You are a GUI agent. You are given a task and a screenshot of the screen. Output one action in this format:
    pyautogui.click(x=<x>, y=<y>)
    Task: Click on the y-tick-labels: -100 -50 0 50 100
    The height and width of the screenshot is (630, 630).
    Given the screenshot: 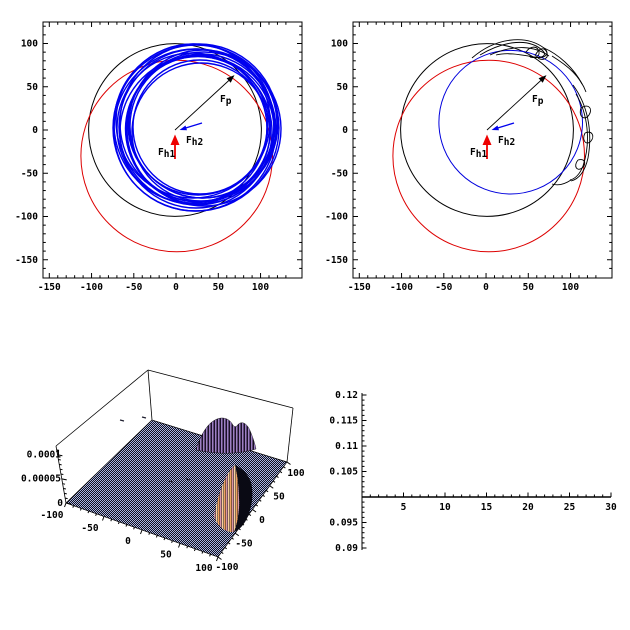 What is the action you would take?
    pyautogui.click(x=260, y=520)
    